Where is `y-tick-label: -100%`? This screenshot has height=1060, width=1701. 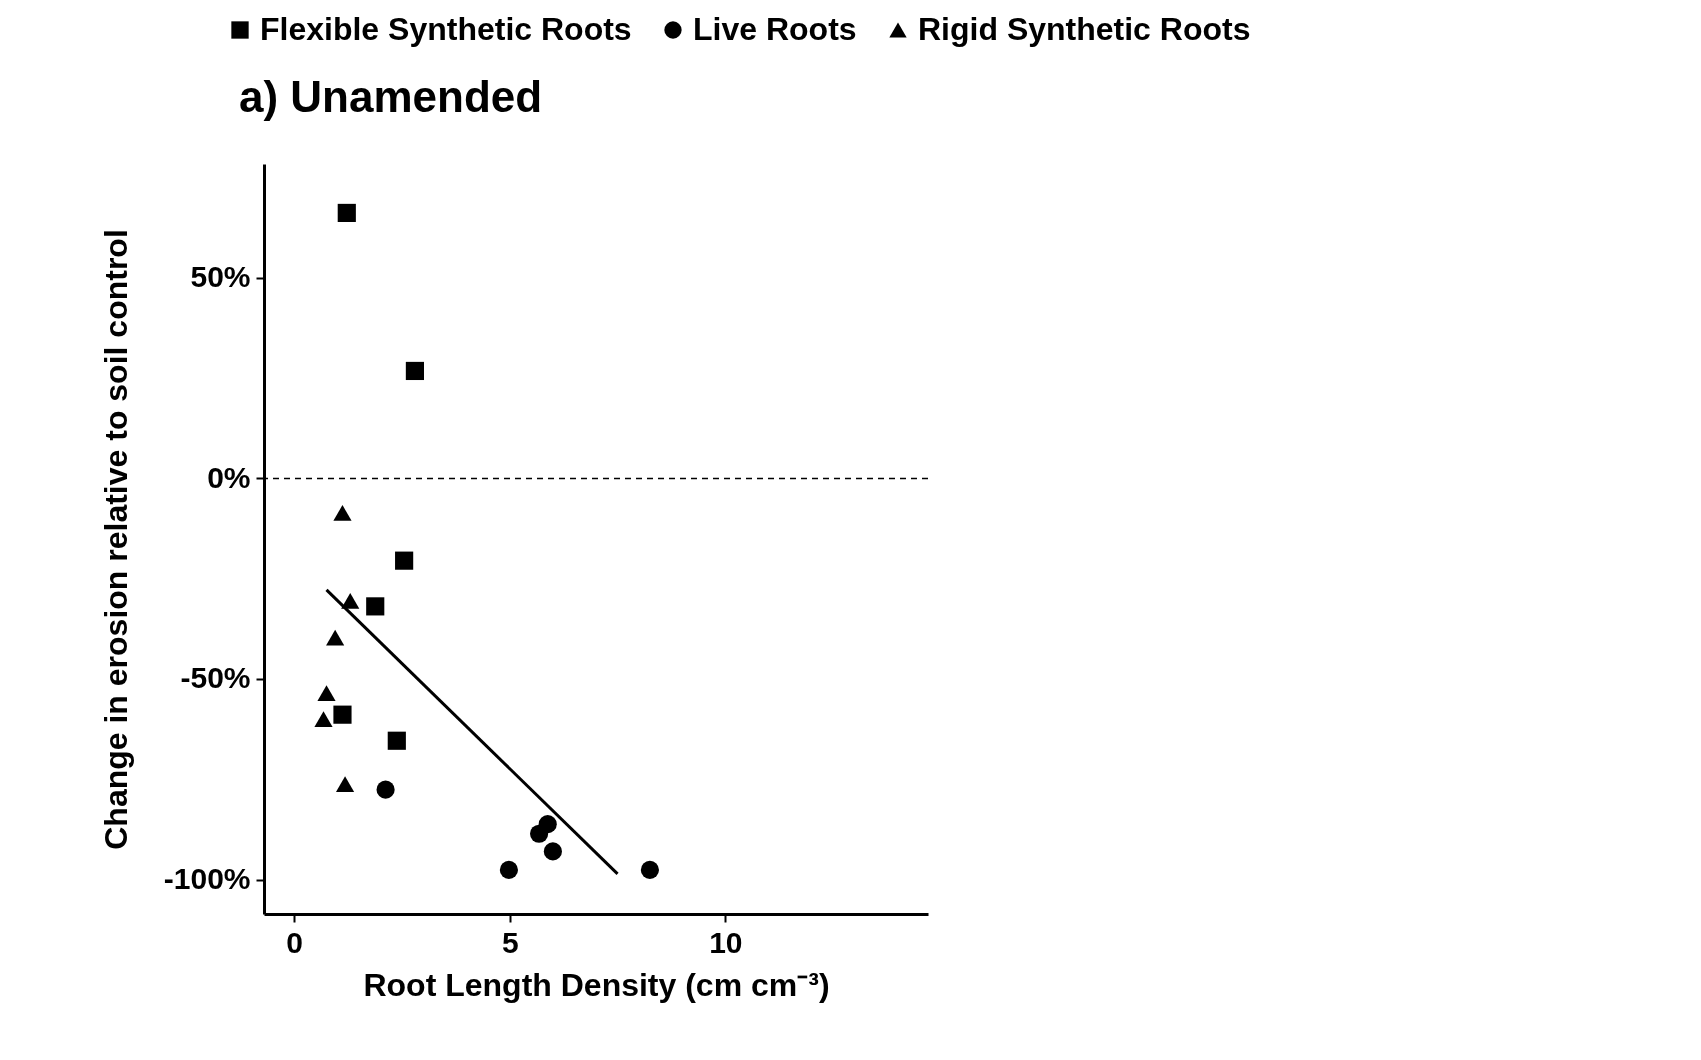 y-tick-label: -100% is located at coordinates (207, 879).